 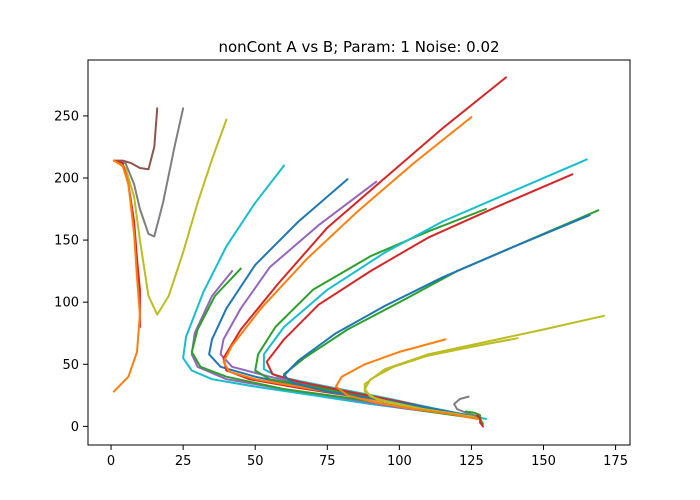 I want to click on y-tick-label: 100, so click(x=66, y=303).